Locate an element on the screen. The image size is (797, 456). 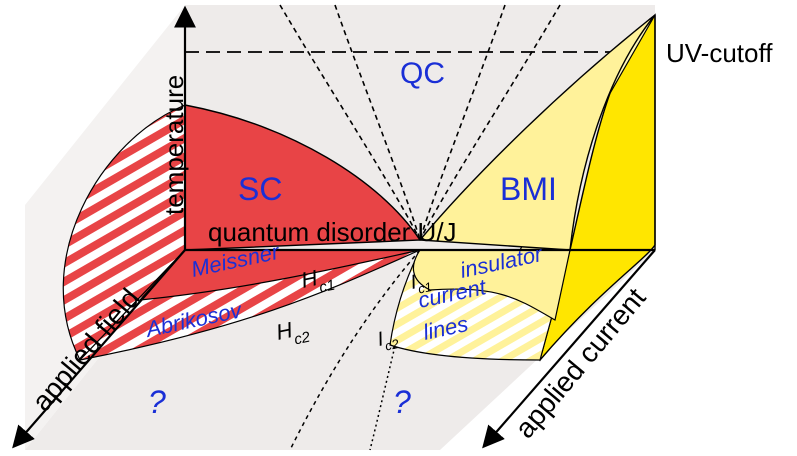
sc-striped-side is located at coordinates (124, 233).